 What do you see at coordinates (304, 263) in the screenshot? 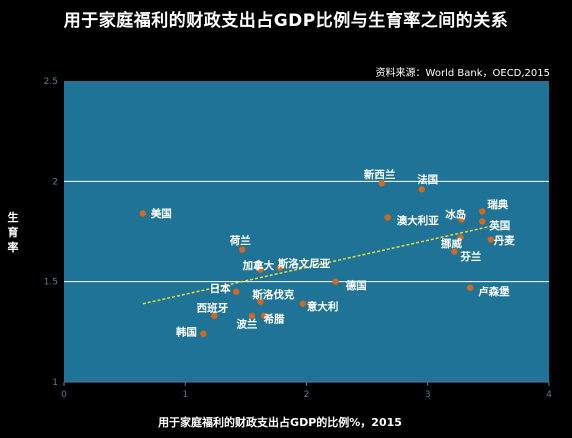
I see `point-label: 斯洛文尼亚` at bounding box center [304, 263].